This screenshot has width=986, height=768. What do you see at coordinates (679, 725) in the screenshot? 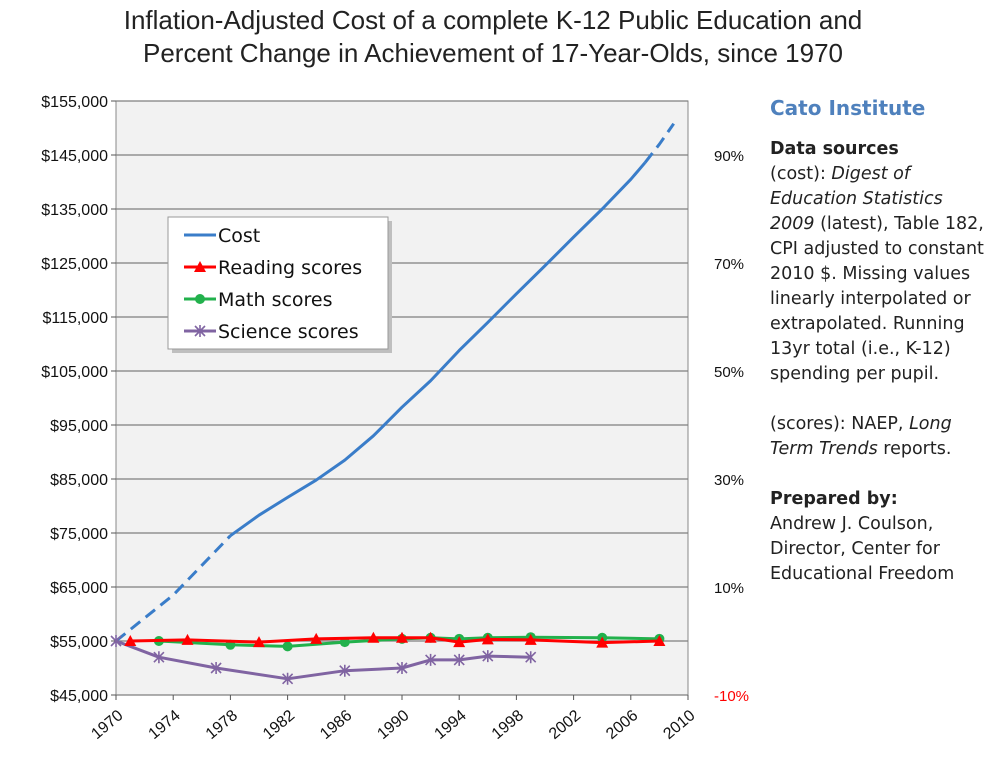
I see `x-tick-label: 2010` at bounding box center [679, 725].